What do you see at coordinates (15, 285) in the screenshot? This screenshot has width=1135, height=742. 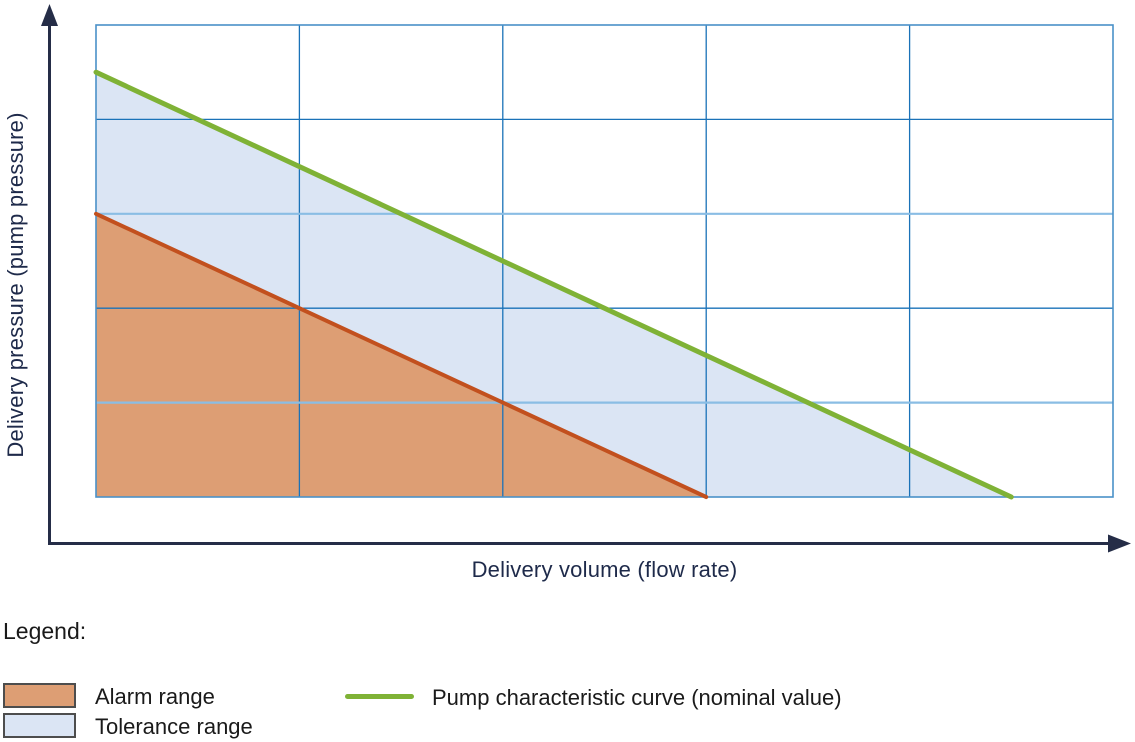 I see `y-axis-label: Delivery pressure (pump pressure)` at bounding box center [15, 285].